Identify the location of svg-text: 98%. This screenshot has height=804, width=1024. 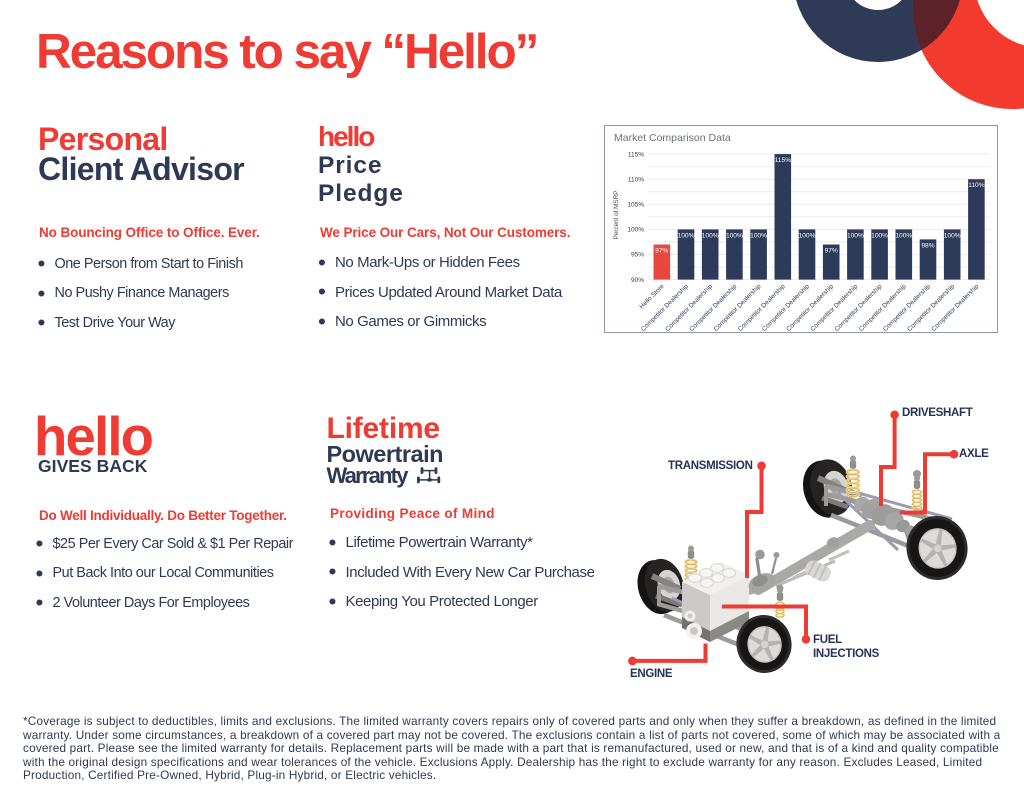
(927, 245).